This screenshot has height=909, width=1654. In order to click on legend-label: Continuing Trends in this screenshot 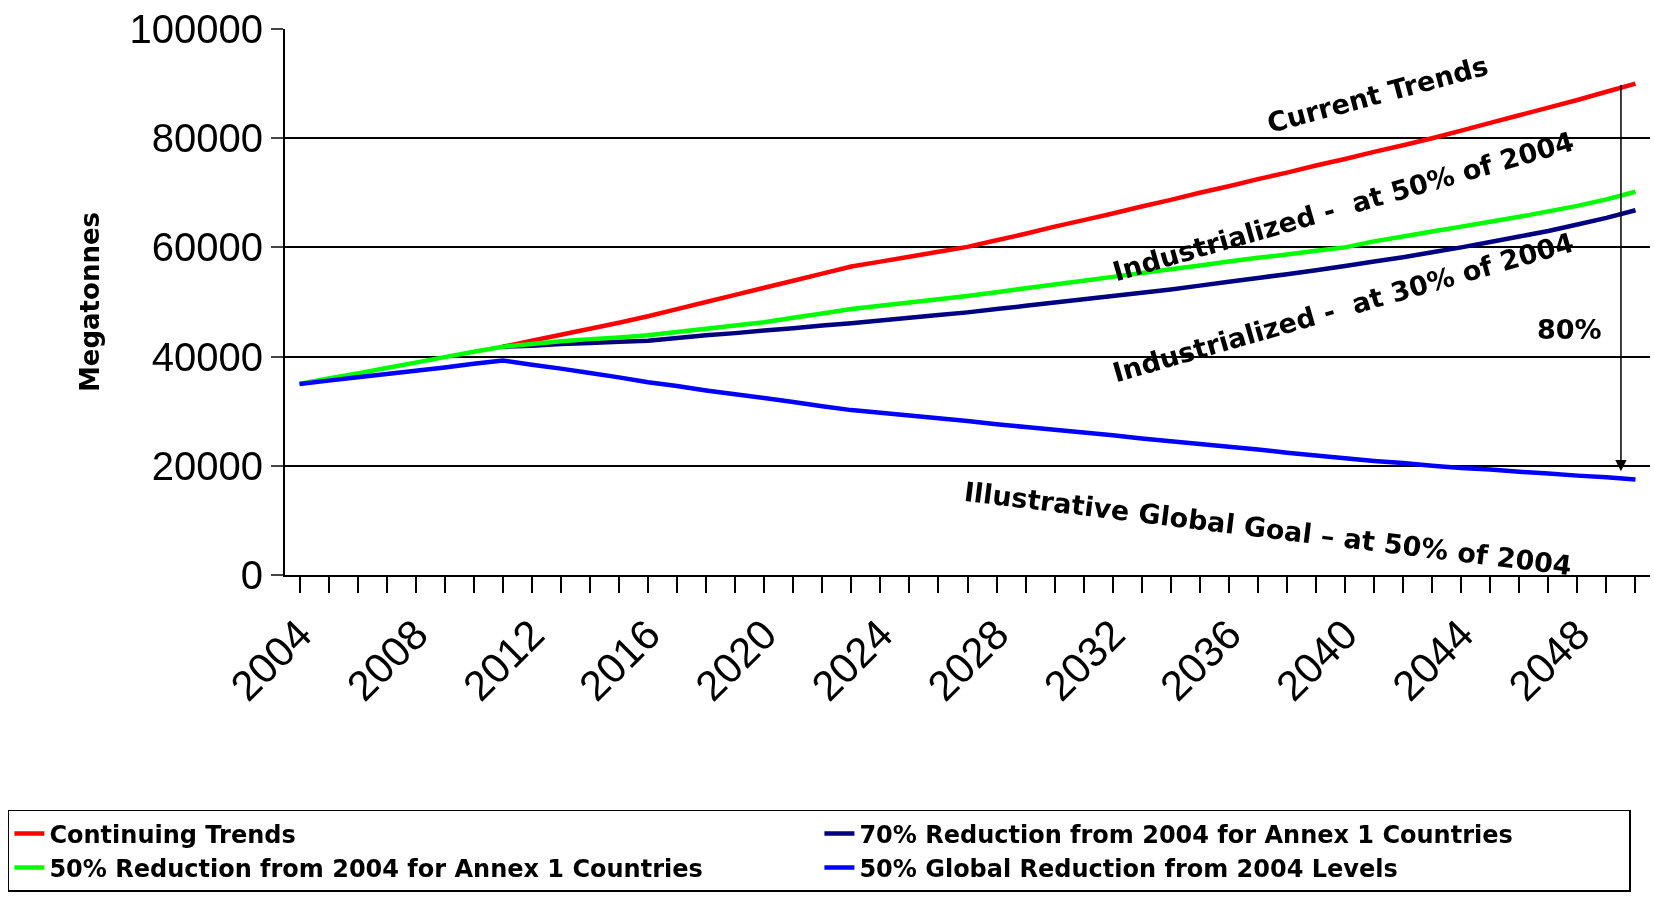, I will do `click(172, 834)`.